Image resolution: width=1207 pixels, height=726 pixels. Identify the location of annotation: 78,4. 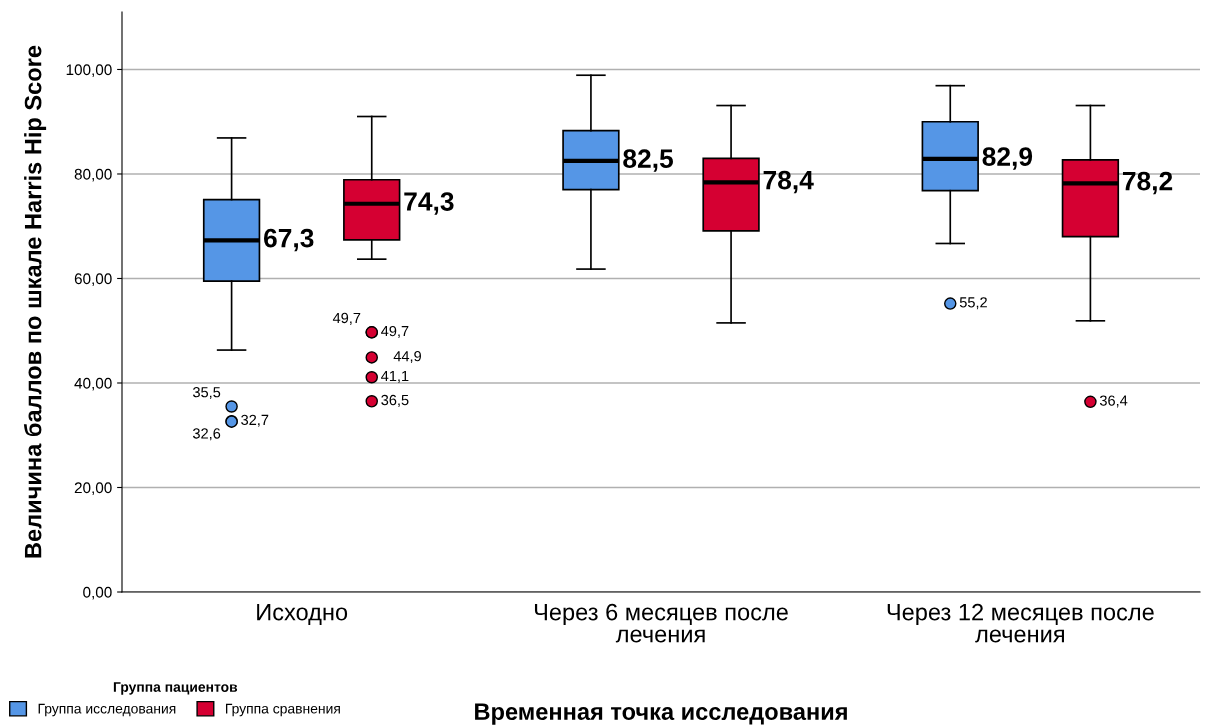
(788, 182).